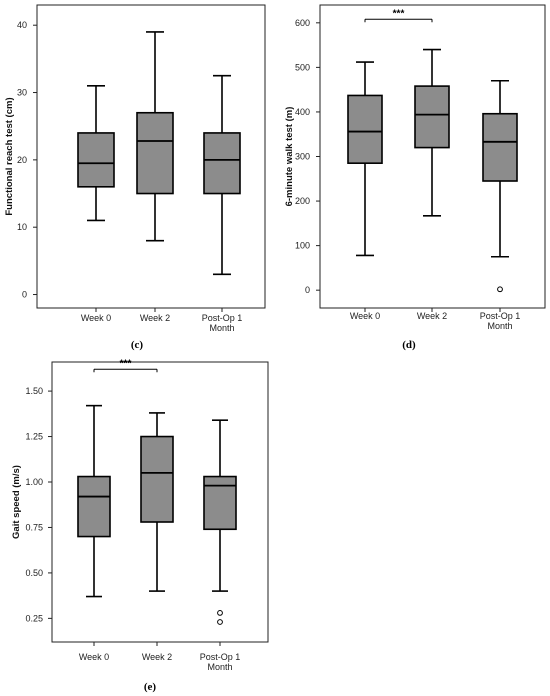 The height and width of the screenshot is (696, 550). What do you see at coordinates (302, 112) in the screenshot?
I see `y-tick-label: 400` at bounding box center [302, 112].